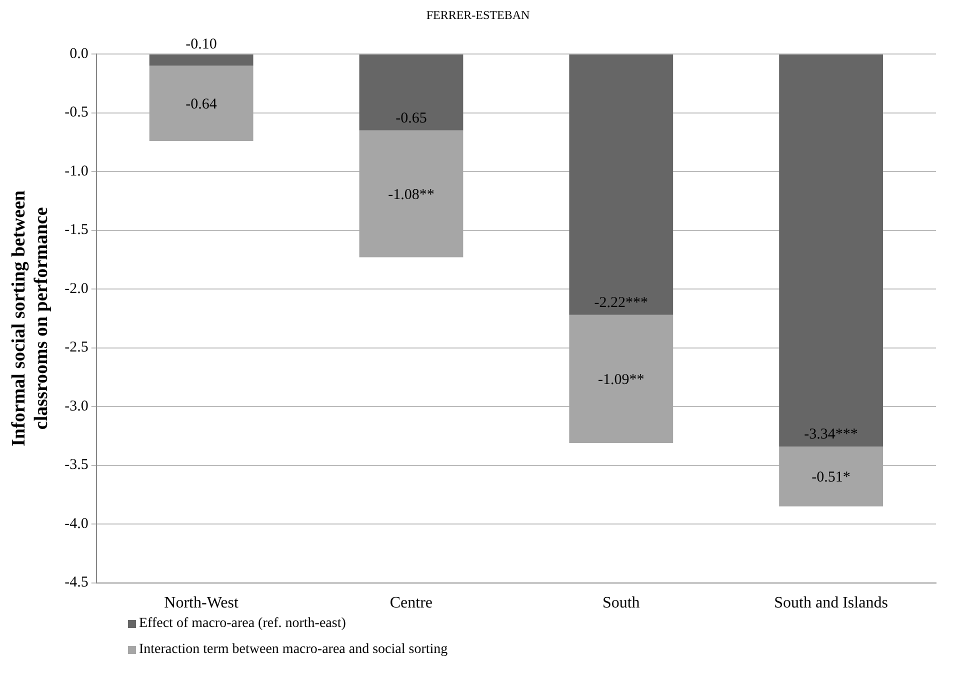 The width and height of the screenshot is (956, 700). What do you see at coordinates (411, 118) in the screenshot?
I see `data-label: -0.65` at bounding box center [411, 118].